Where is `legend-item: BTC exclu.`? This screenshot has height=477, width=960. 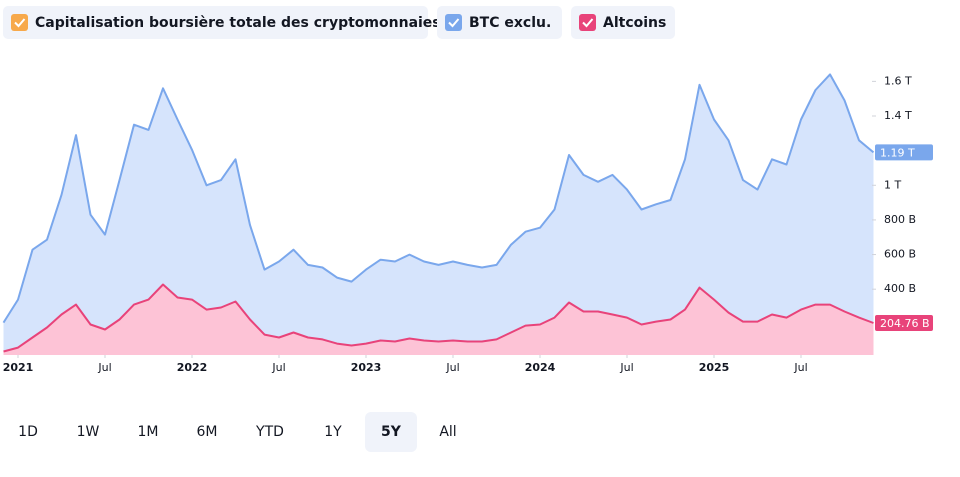
legend-item: BTC exclu. is located at coordinates (499, 22).